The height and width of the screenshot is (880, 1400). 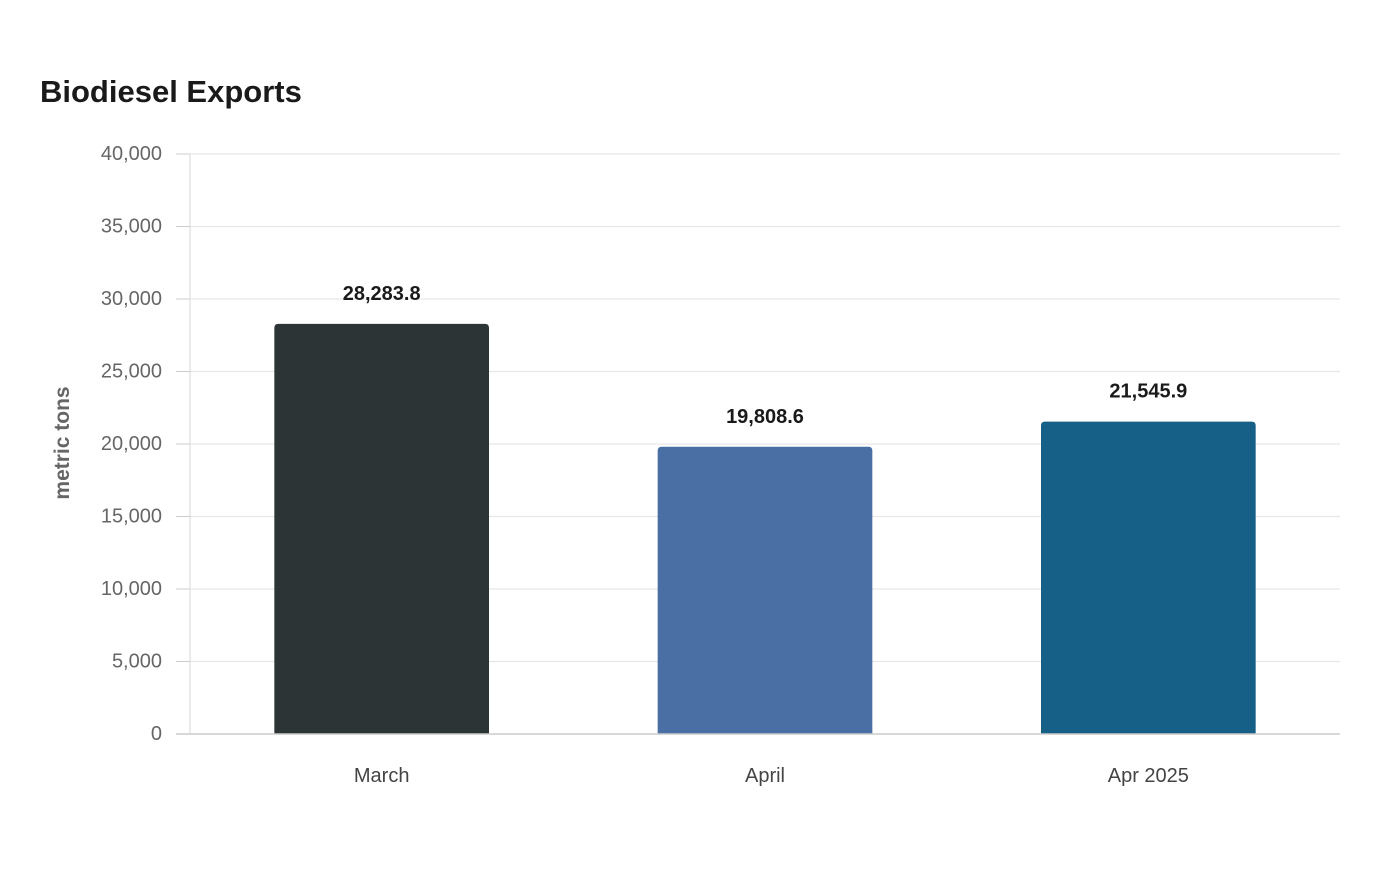 I want to click on x-tick-label: March, so click(x=382, y=776).